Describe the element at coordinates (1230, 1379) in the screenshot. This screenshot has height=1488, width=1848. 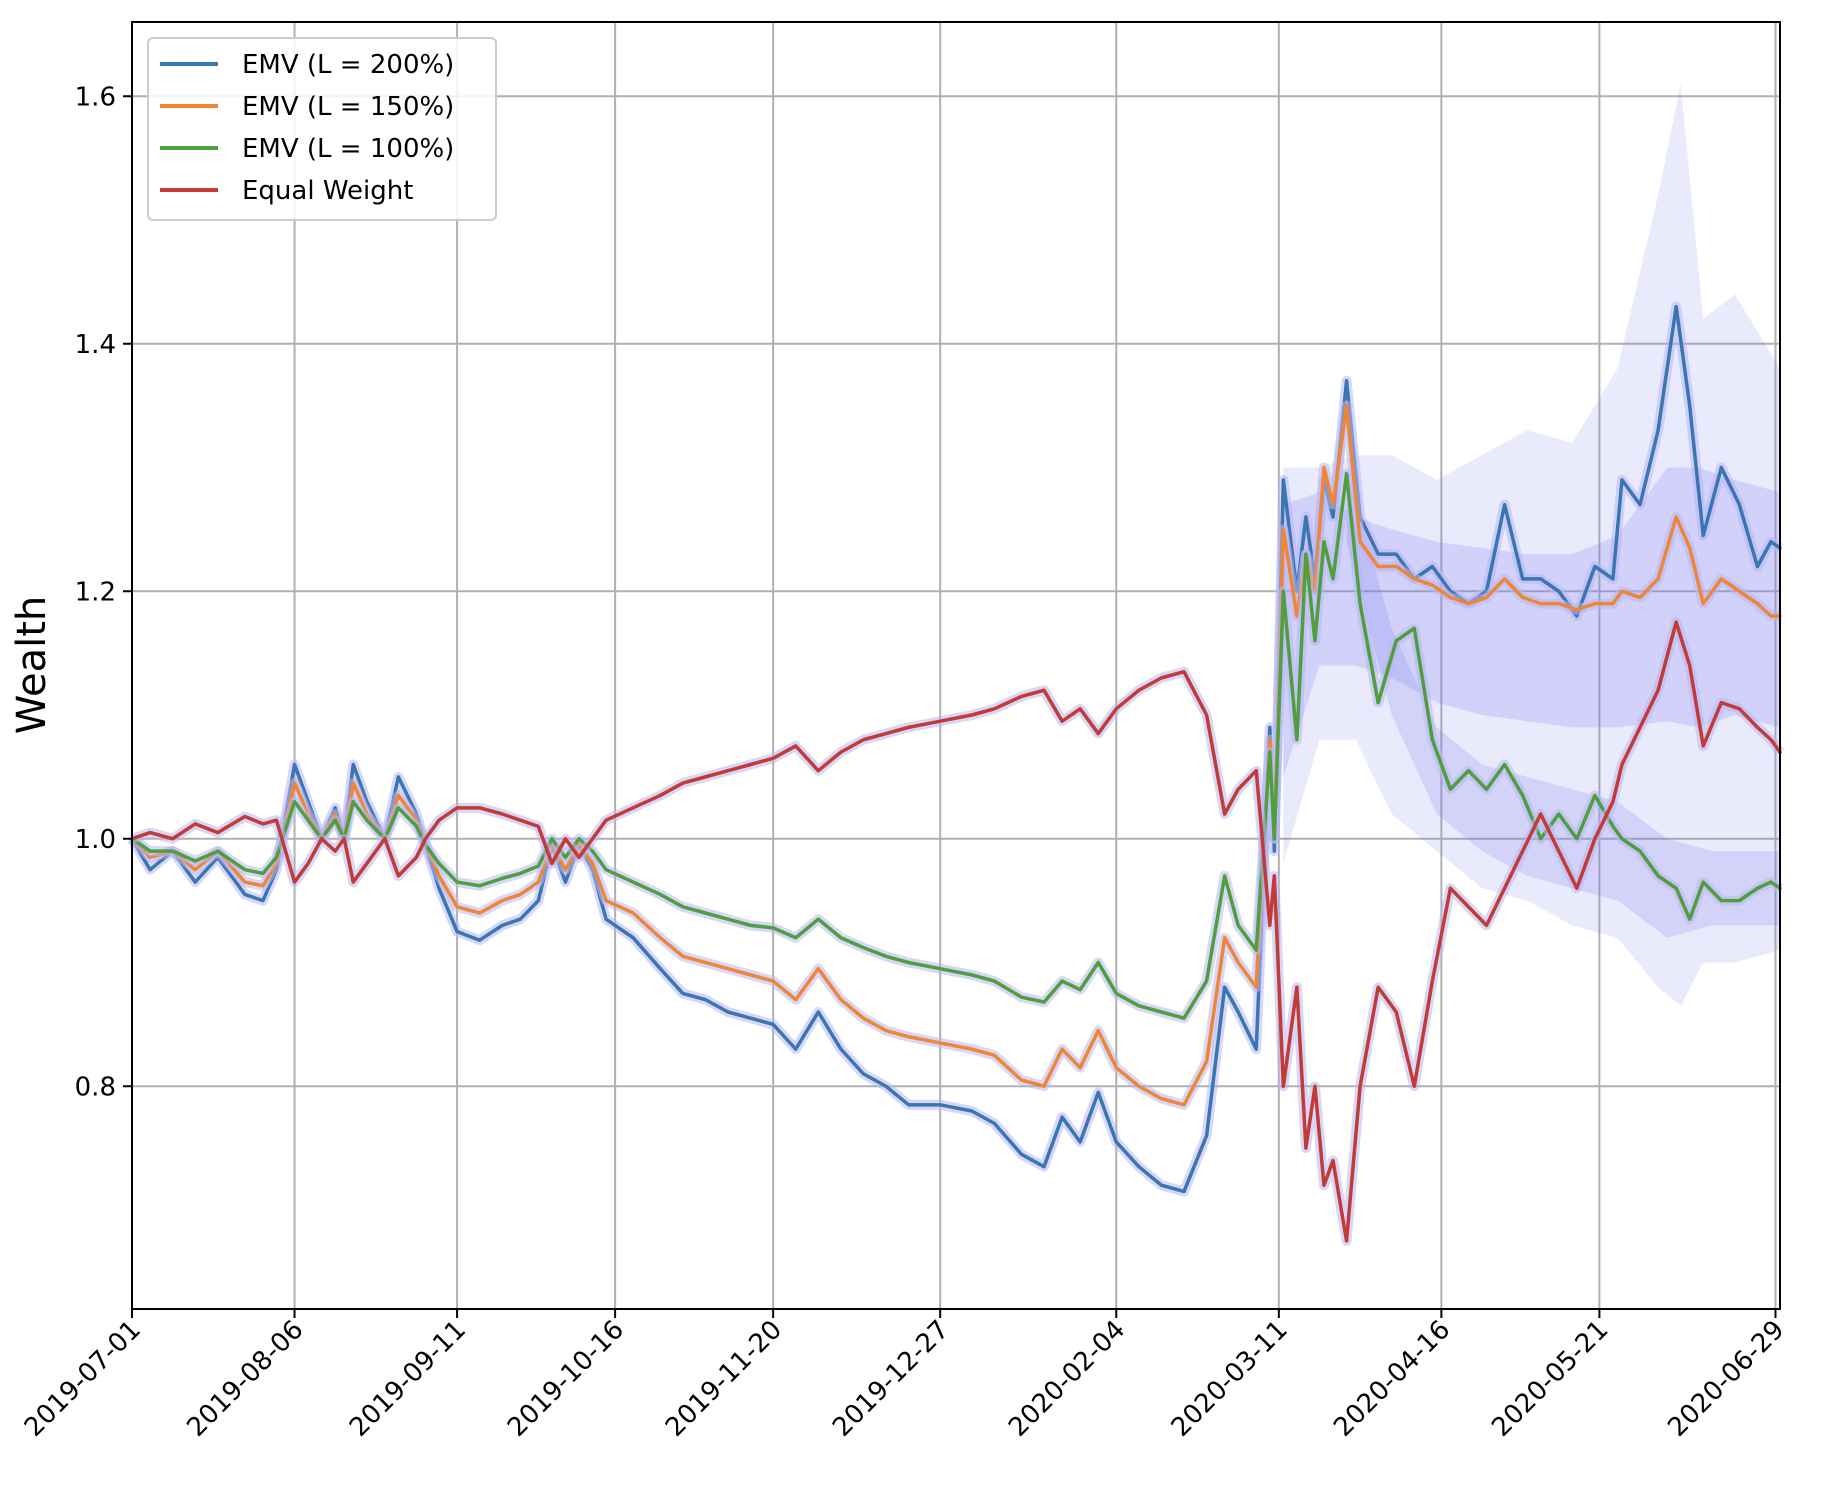
I see `x-tick-label: 2020-03-11` at that location.